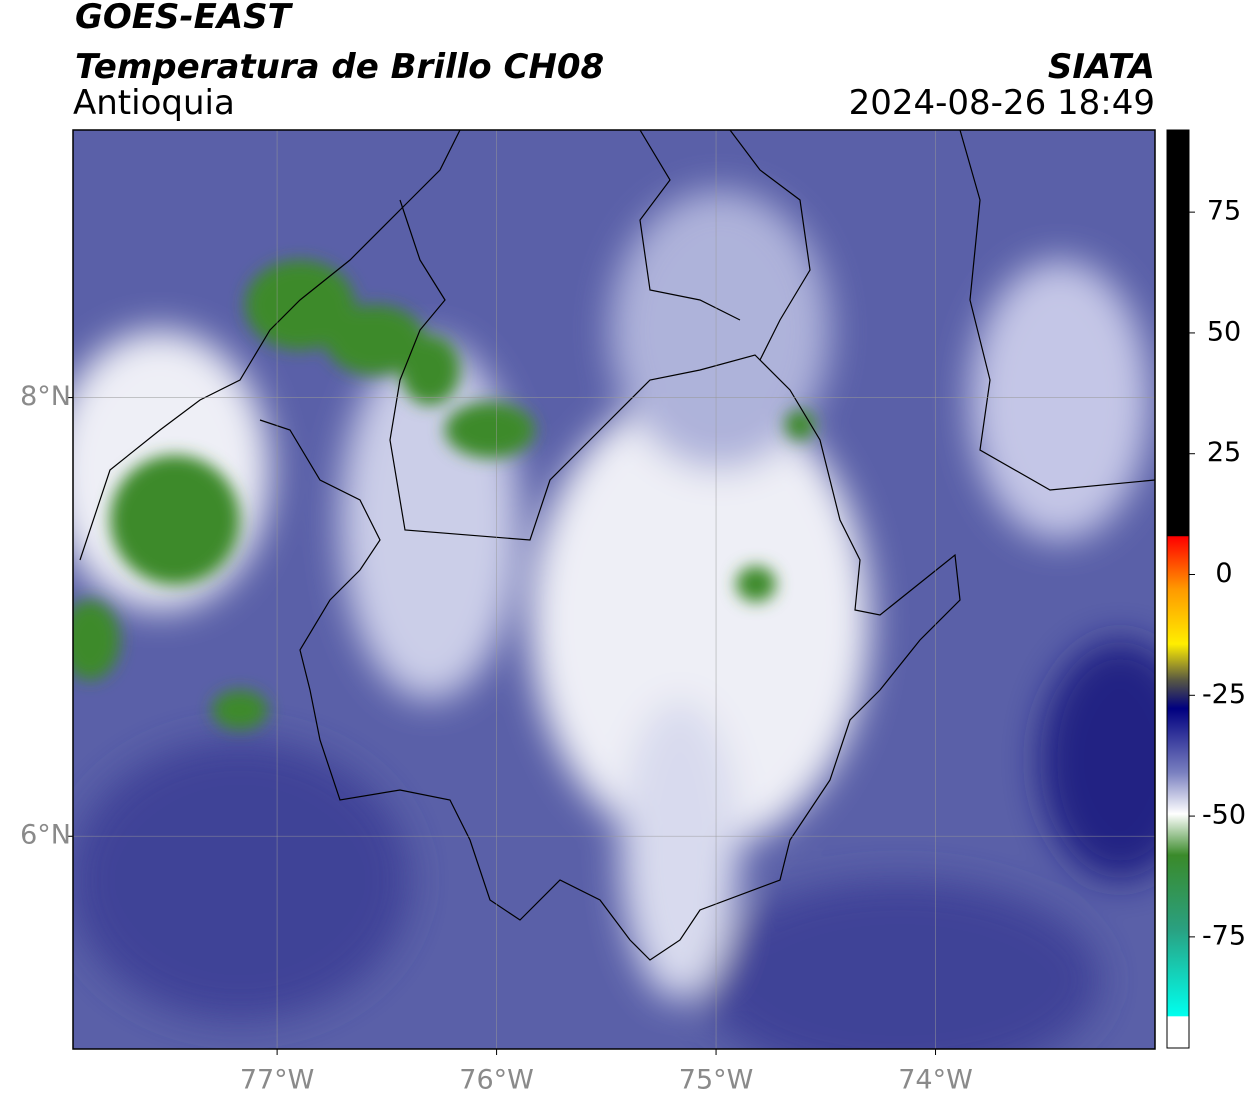 The height and width of the screenshot is (1099, 1252). Describe the element at coordinates (45, 835) in the screenshot. I see `y-tick-label: 6°N` at that location.